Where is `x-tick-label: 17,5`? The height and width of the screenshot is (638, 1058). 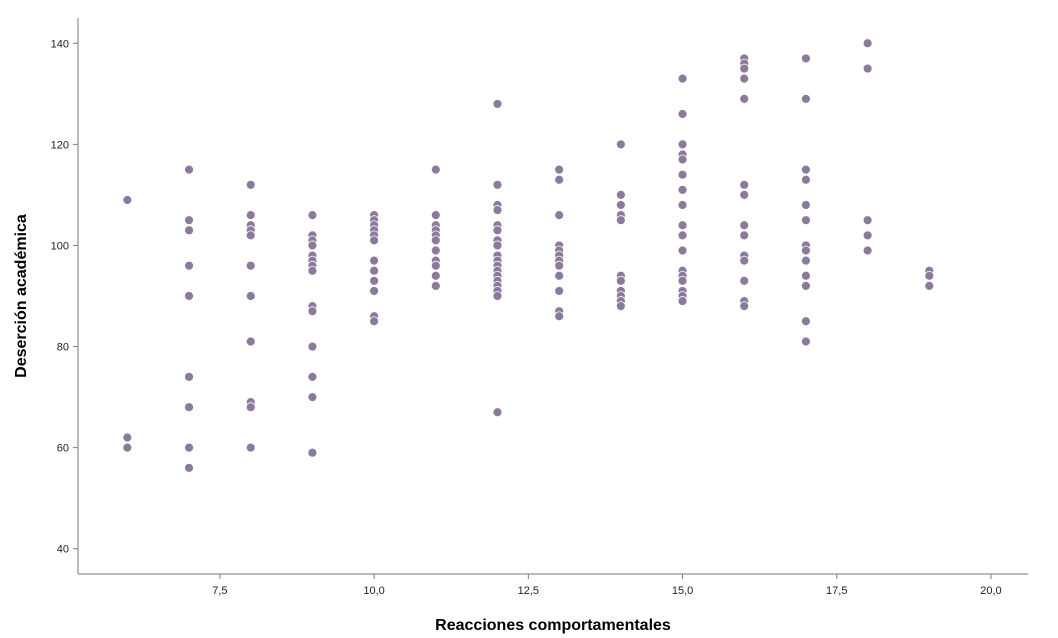 x-tick-label: 17,5 is located at coordinates (836, 591).